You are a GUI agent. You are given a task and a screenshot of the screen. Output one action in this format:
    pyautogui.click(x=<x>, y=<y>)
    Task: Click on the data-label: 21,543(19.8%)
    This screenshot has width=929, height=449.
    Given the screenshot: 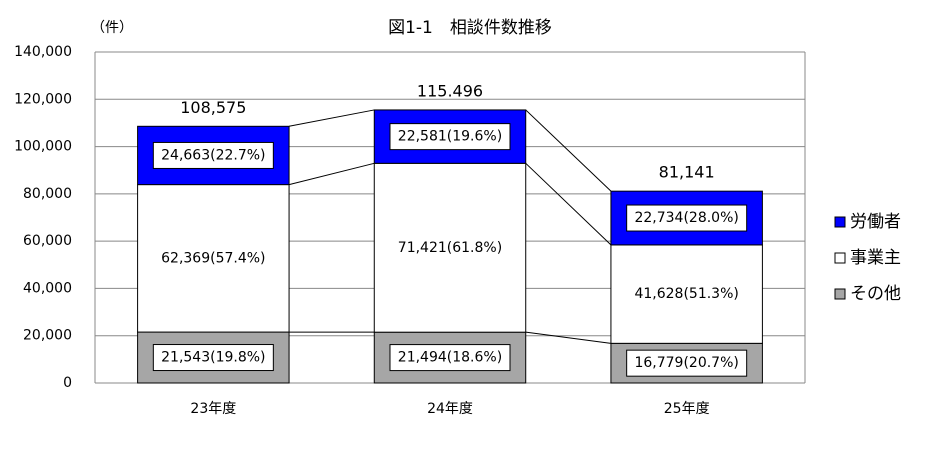 What is the action you would take?
    pyautogui.click(x=213, y=358)
    